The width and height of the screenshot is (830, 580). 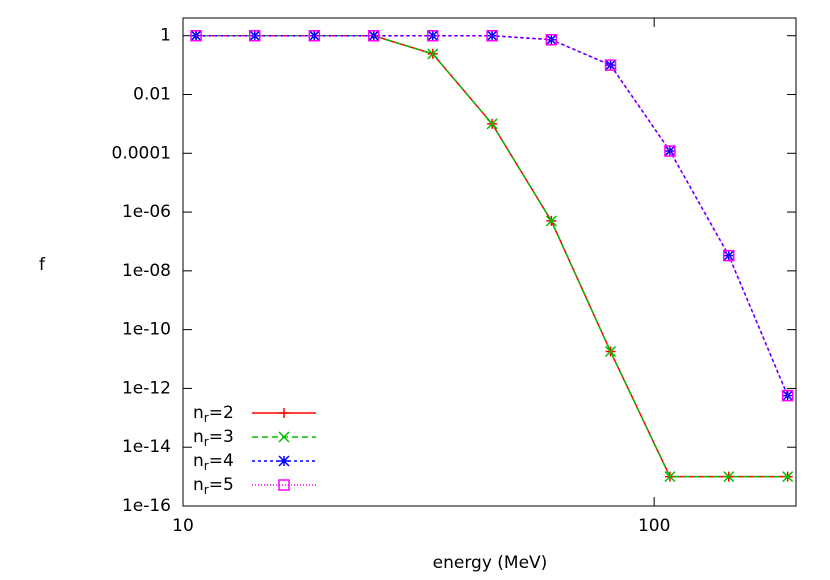 I want to click on legend-label: nr=5, so click(x=213, y=486).